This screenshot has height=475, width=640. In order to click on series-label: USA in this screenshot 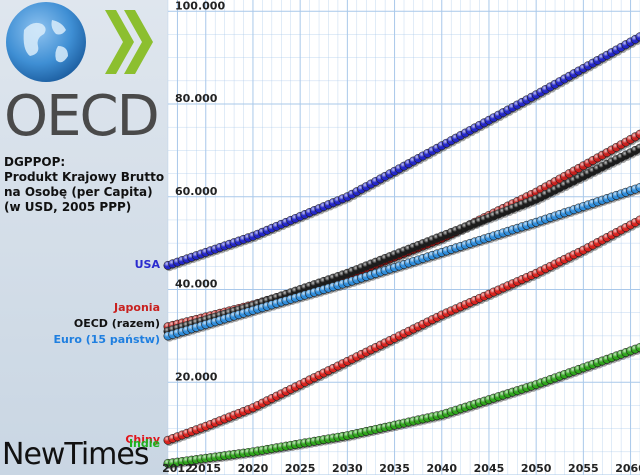, I will do `click(147, 265)`.